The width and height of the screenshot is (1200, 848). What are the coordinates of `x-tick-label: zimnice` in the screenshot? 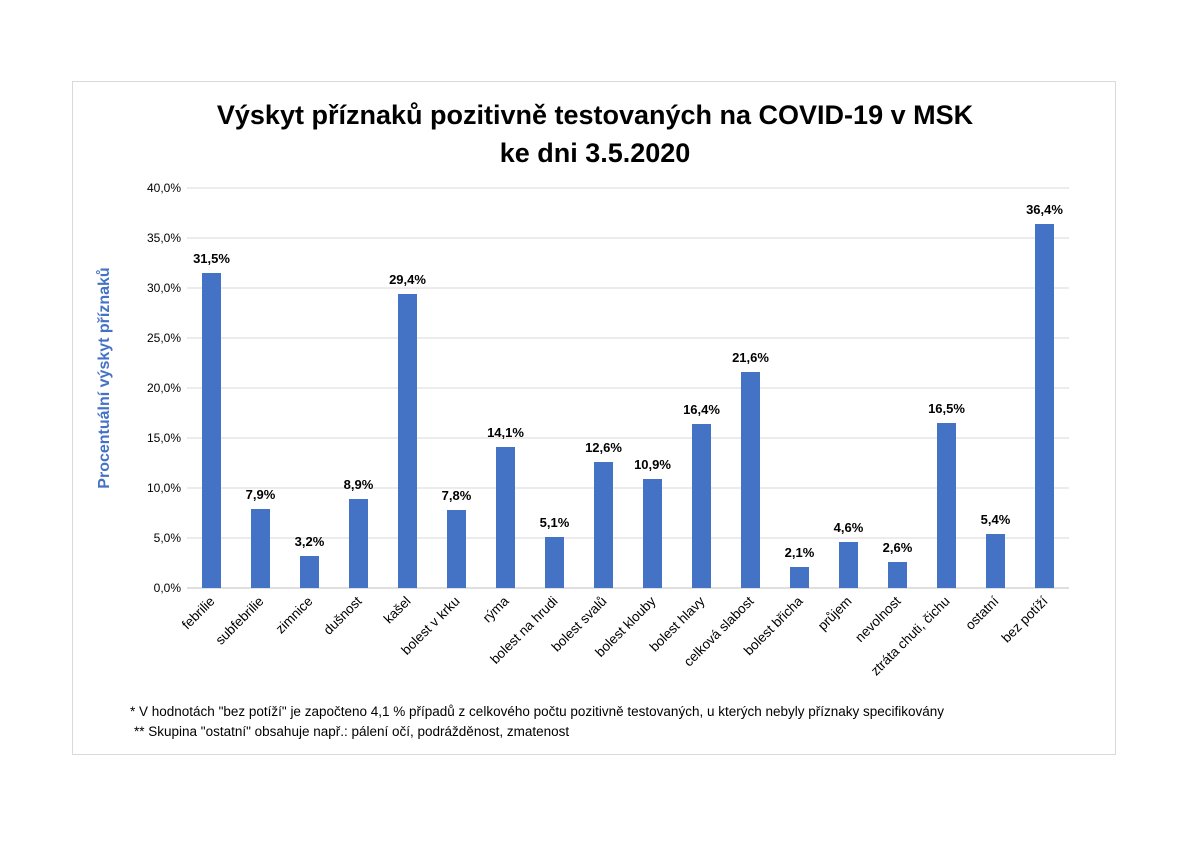 It's located at (294, 615).